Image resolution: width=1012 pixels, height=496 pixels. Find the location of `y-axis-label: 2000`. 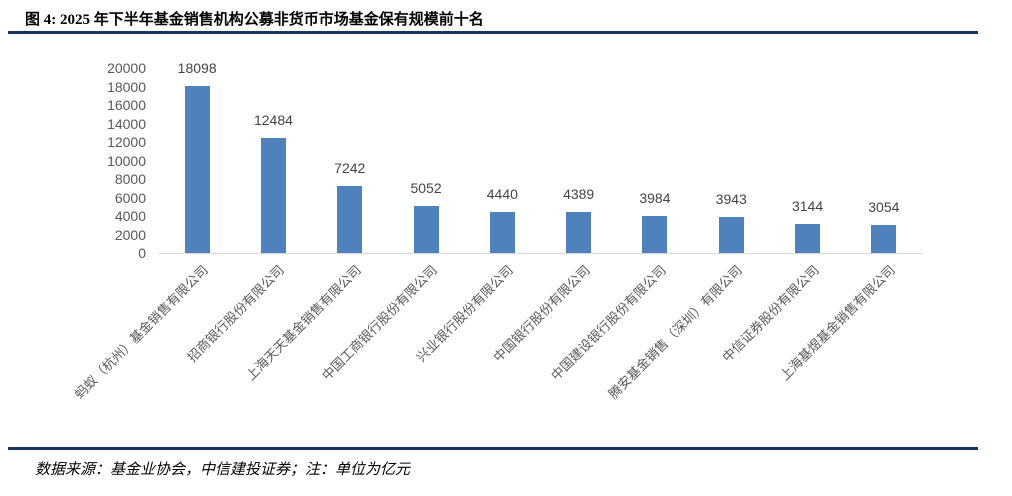

y-axis-label: 2000 is located at coordinates (130, 234).